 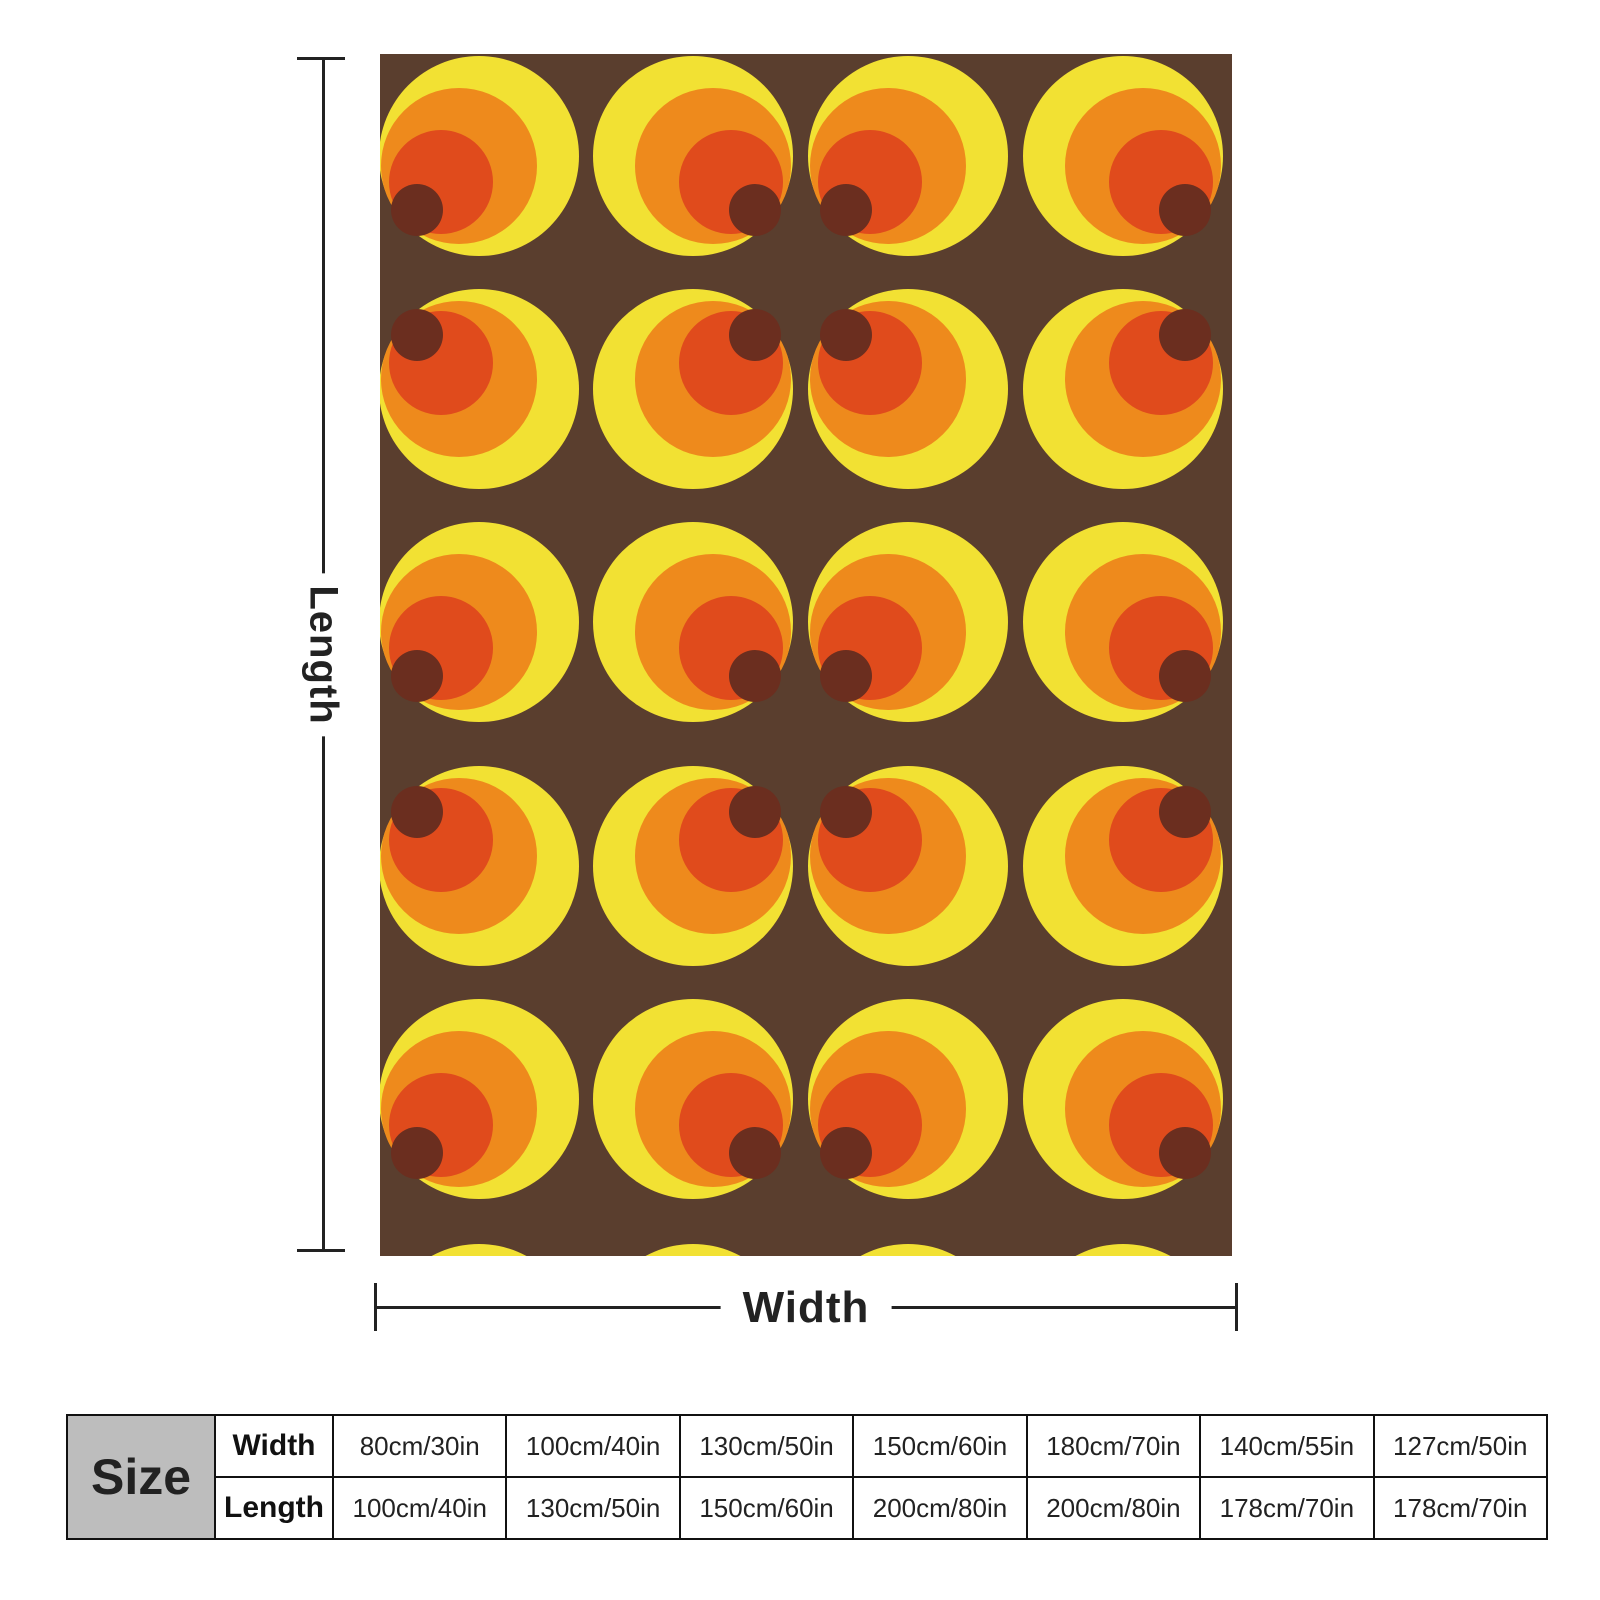 I want to click on width-cell: 140cm/55in, so click(x=1287, y=1446).